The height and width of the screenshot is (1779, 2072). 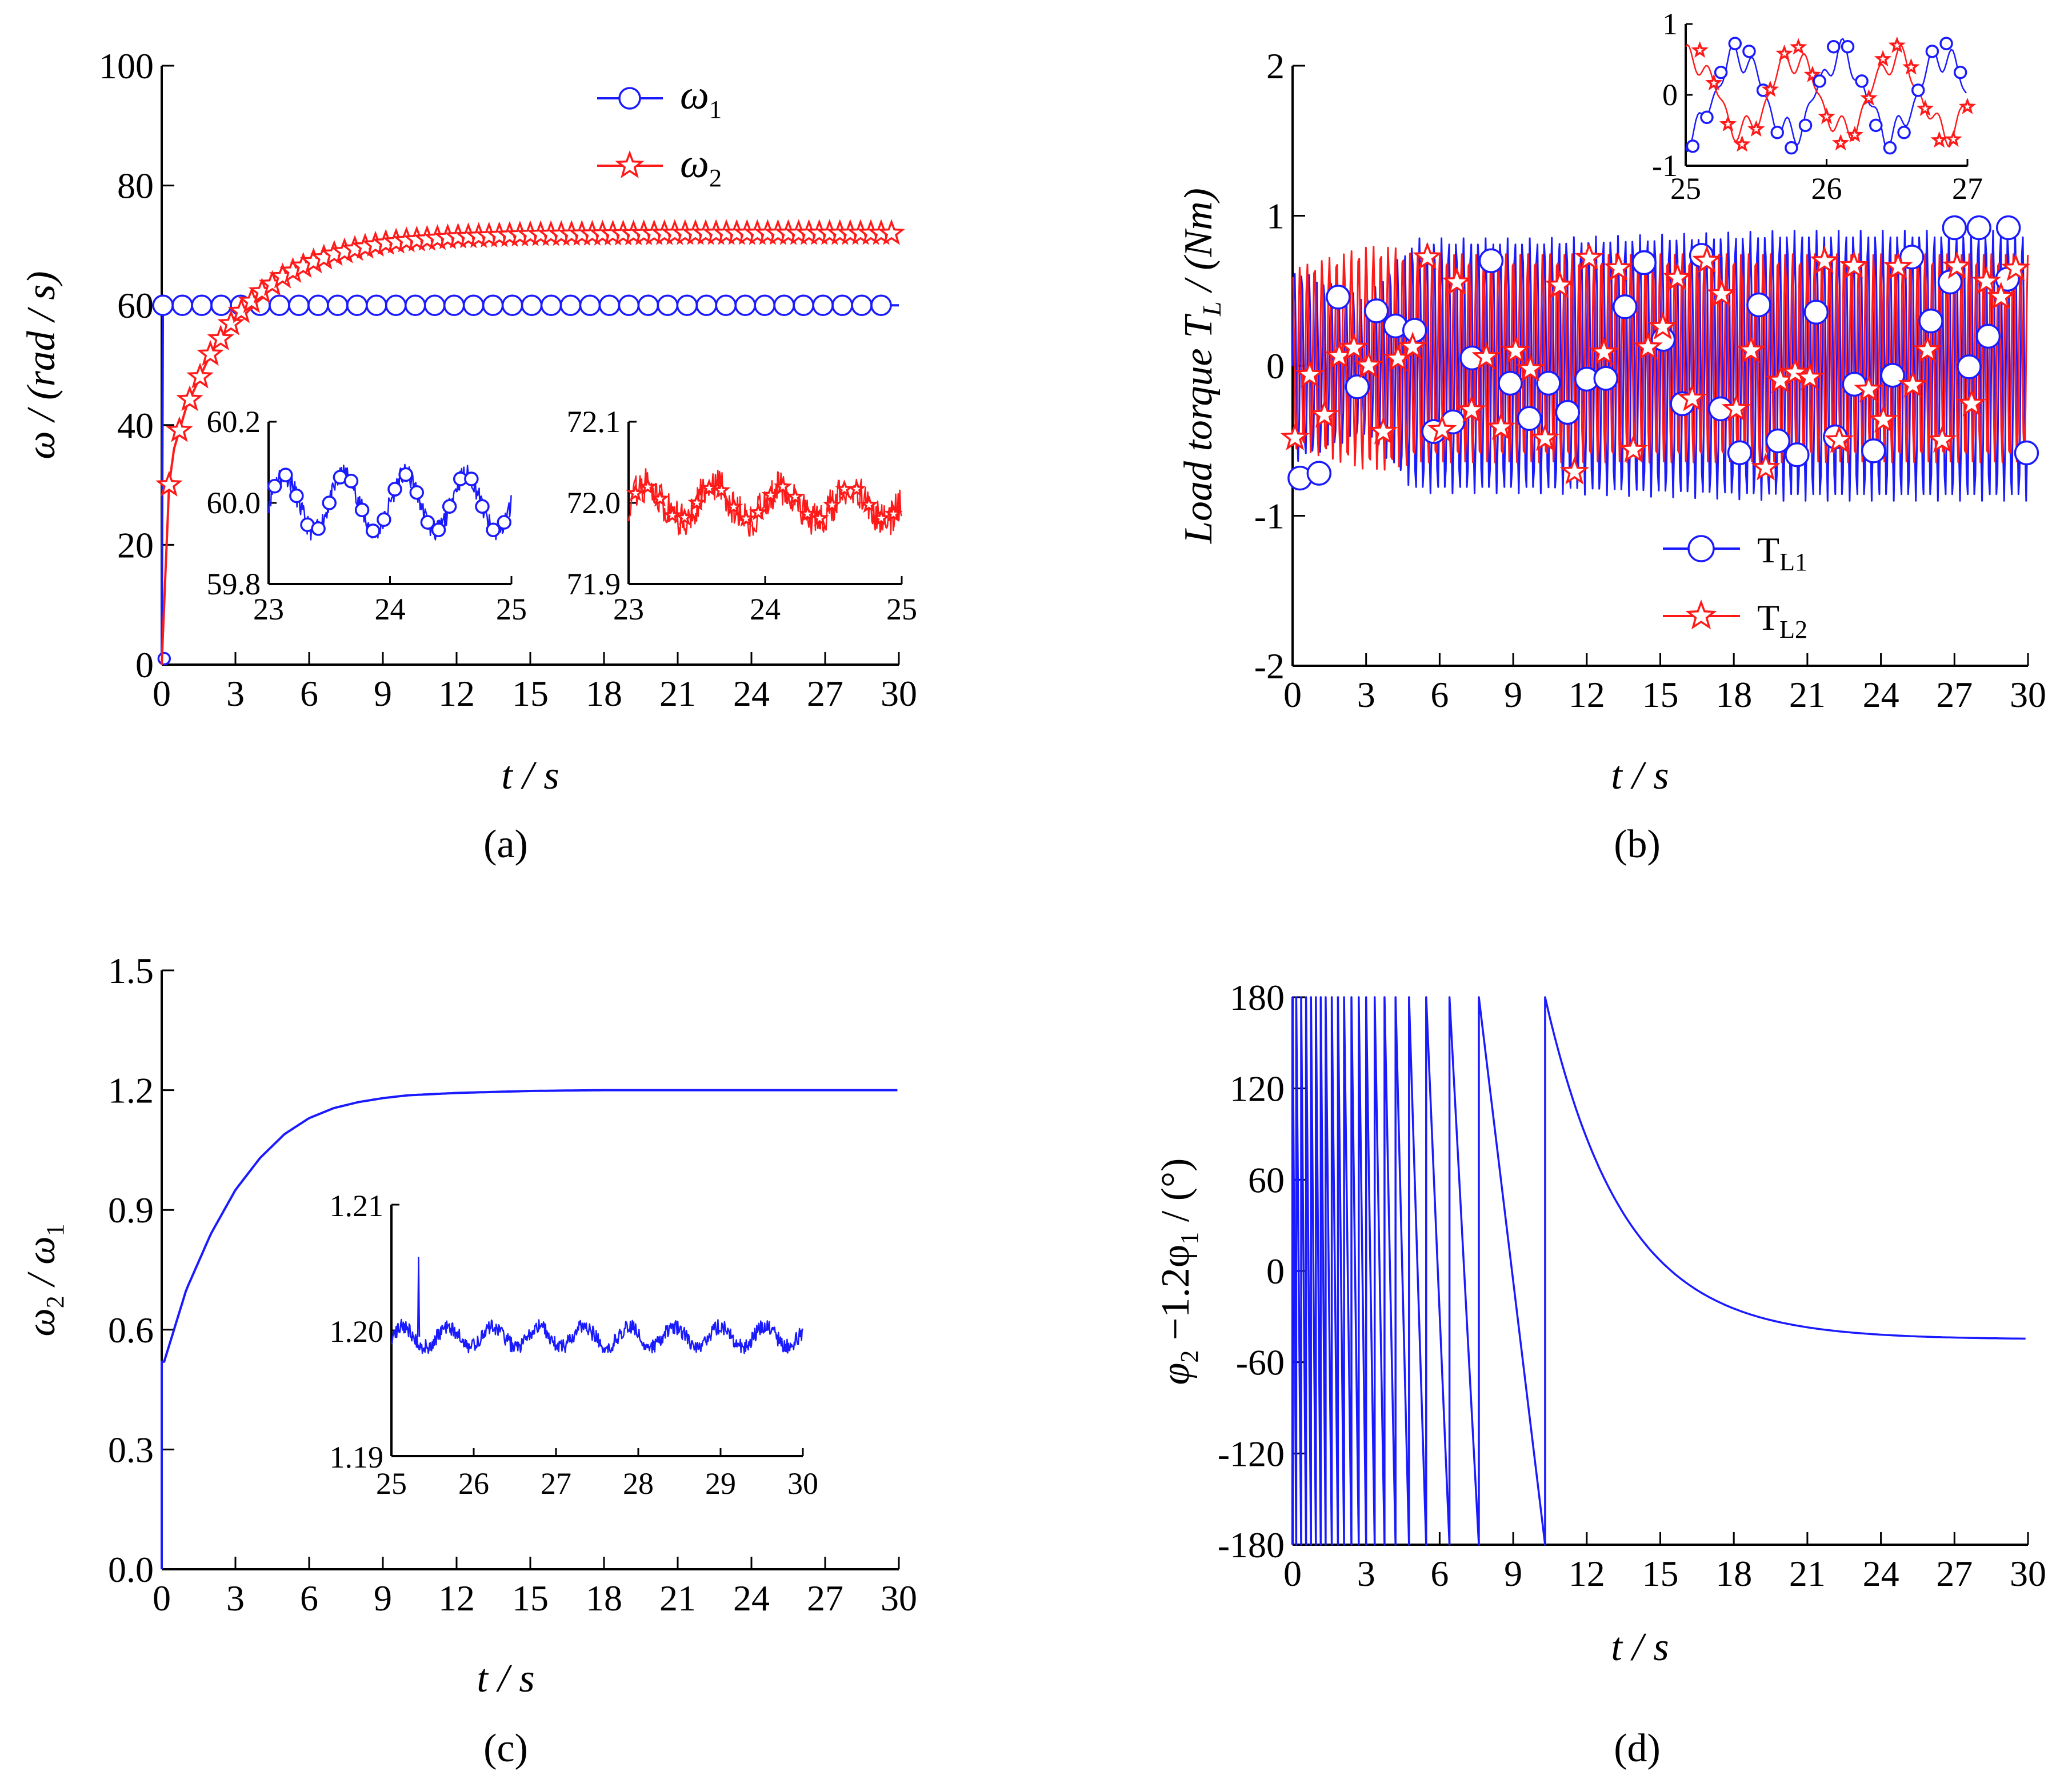 I want to click on b-series-TL2-line, so click(x=1660, y=358).